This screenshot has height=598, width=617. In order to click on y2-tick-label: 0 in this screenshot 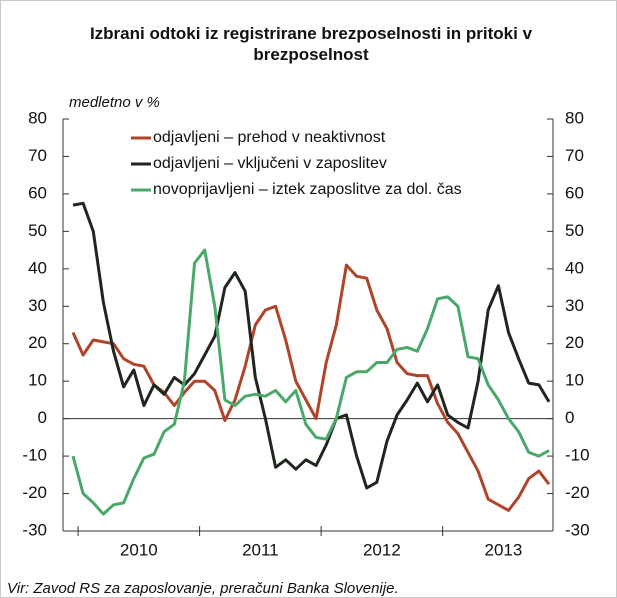, I will do `click(569, 417)`.